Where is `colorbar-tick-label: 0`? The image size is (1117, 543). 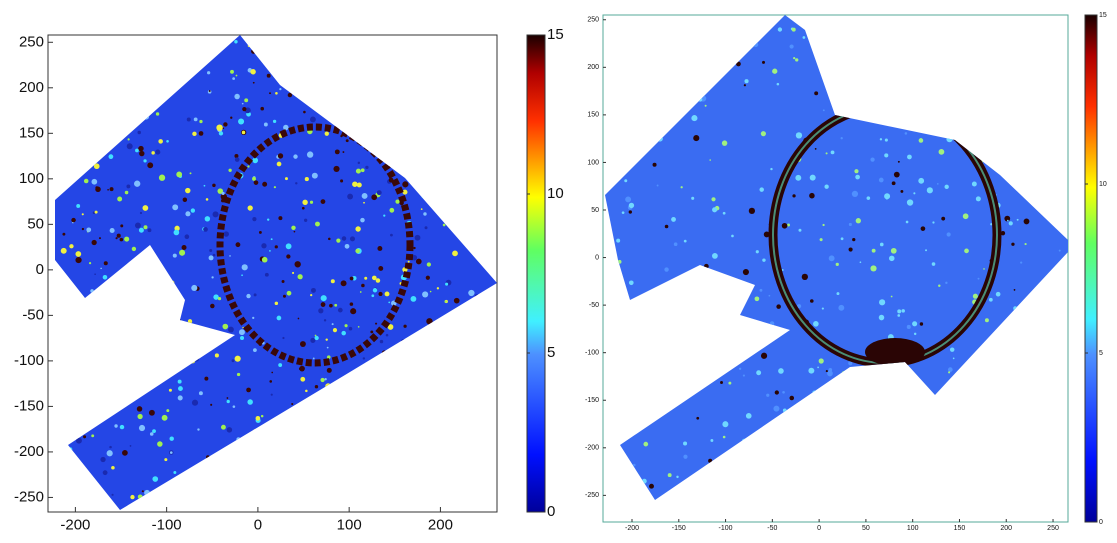 colorbar-tick-label: 0 is located at coordinates (551, 511).